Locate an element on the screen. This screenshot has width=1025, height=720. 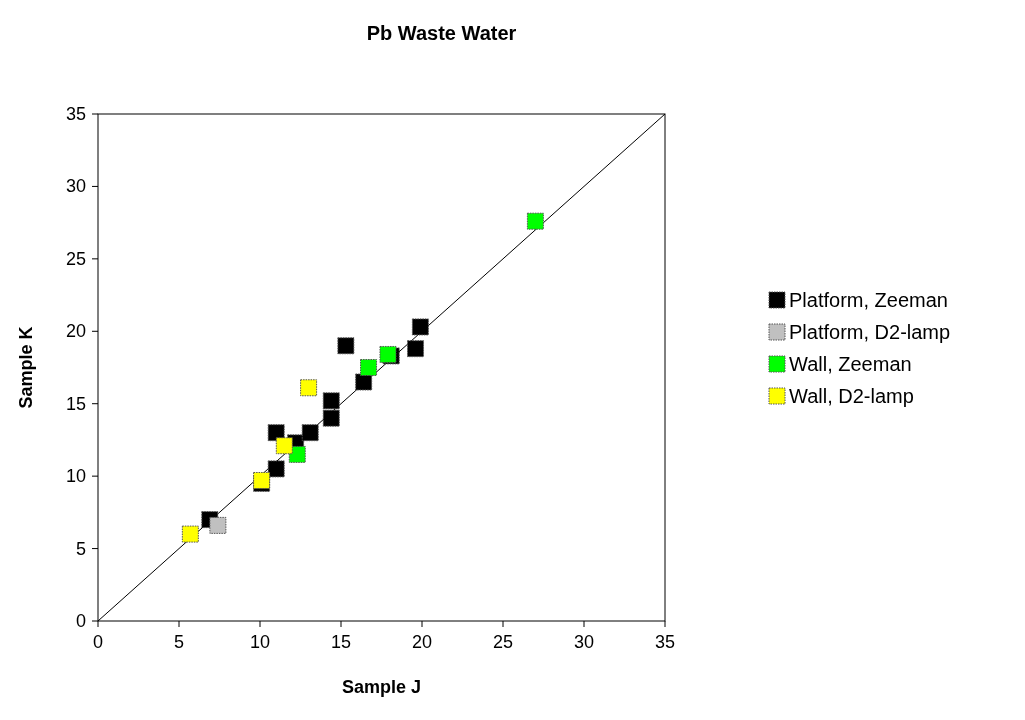
x-axis-title: Sample J is located at coordinates (381, 687).